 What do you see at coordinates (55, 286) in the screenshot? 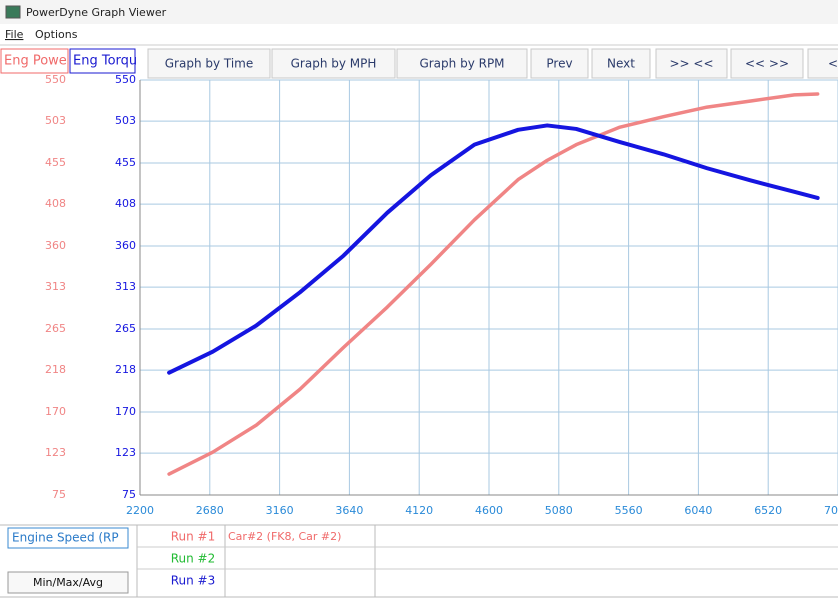
I see `y-tick-label: 313` at bounding box center [55, 286].